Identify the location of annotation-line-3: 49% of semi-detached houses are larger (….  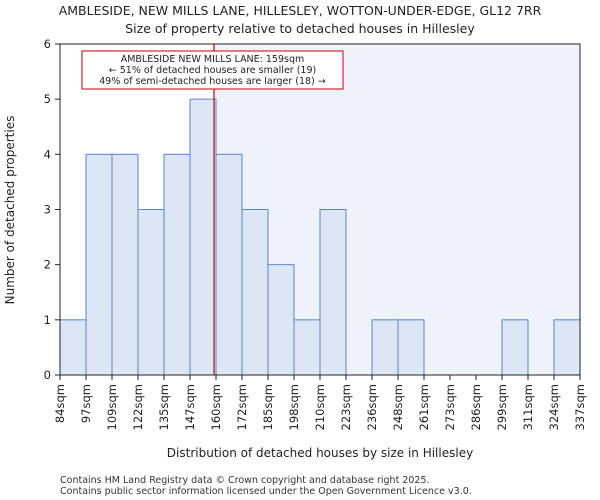
(212, 81).